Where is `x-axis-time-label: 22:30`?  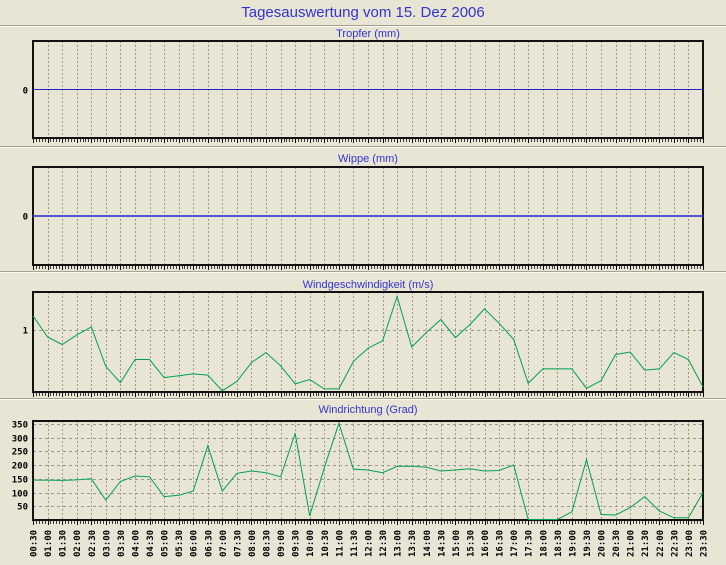 x-axis-time-label: 22:30 is located at coordinates (675, 543).